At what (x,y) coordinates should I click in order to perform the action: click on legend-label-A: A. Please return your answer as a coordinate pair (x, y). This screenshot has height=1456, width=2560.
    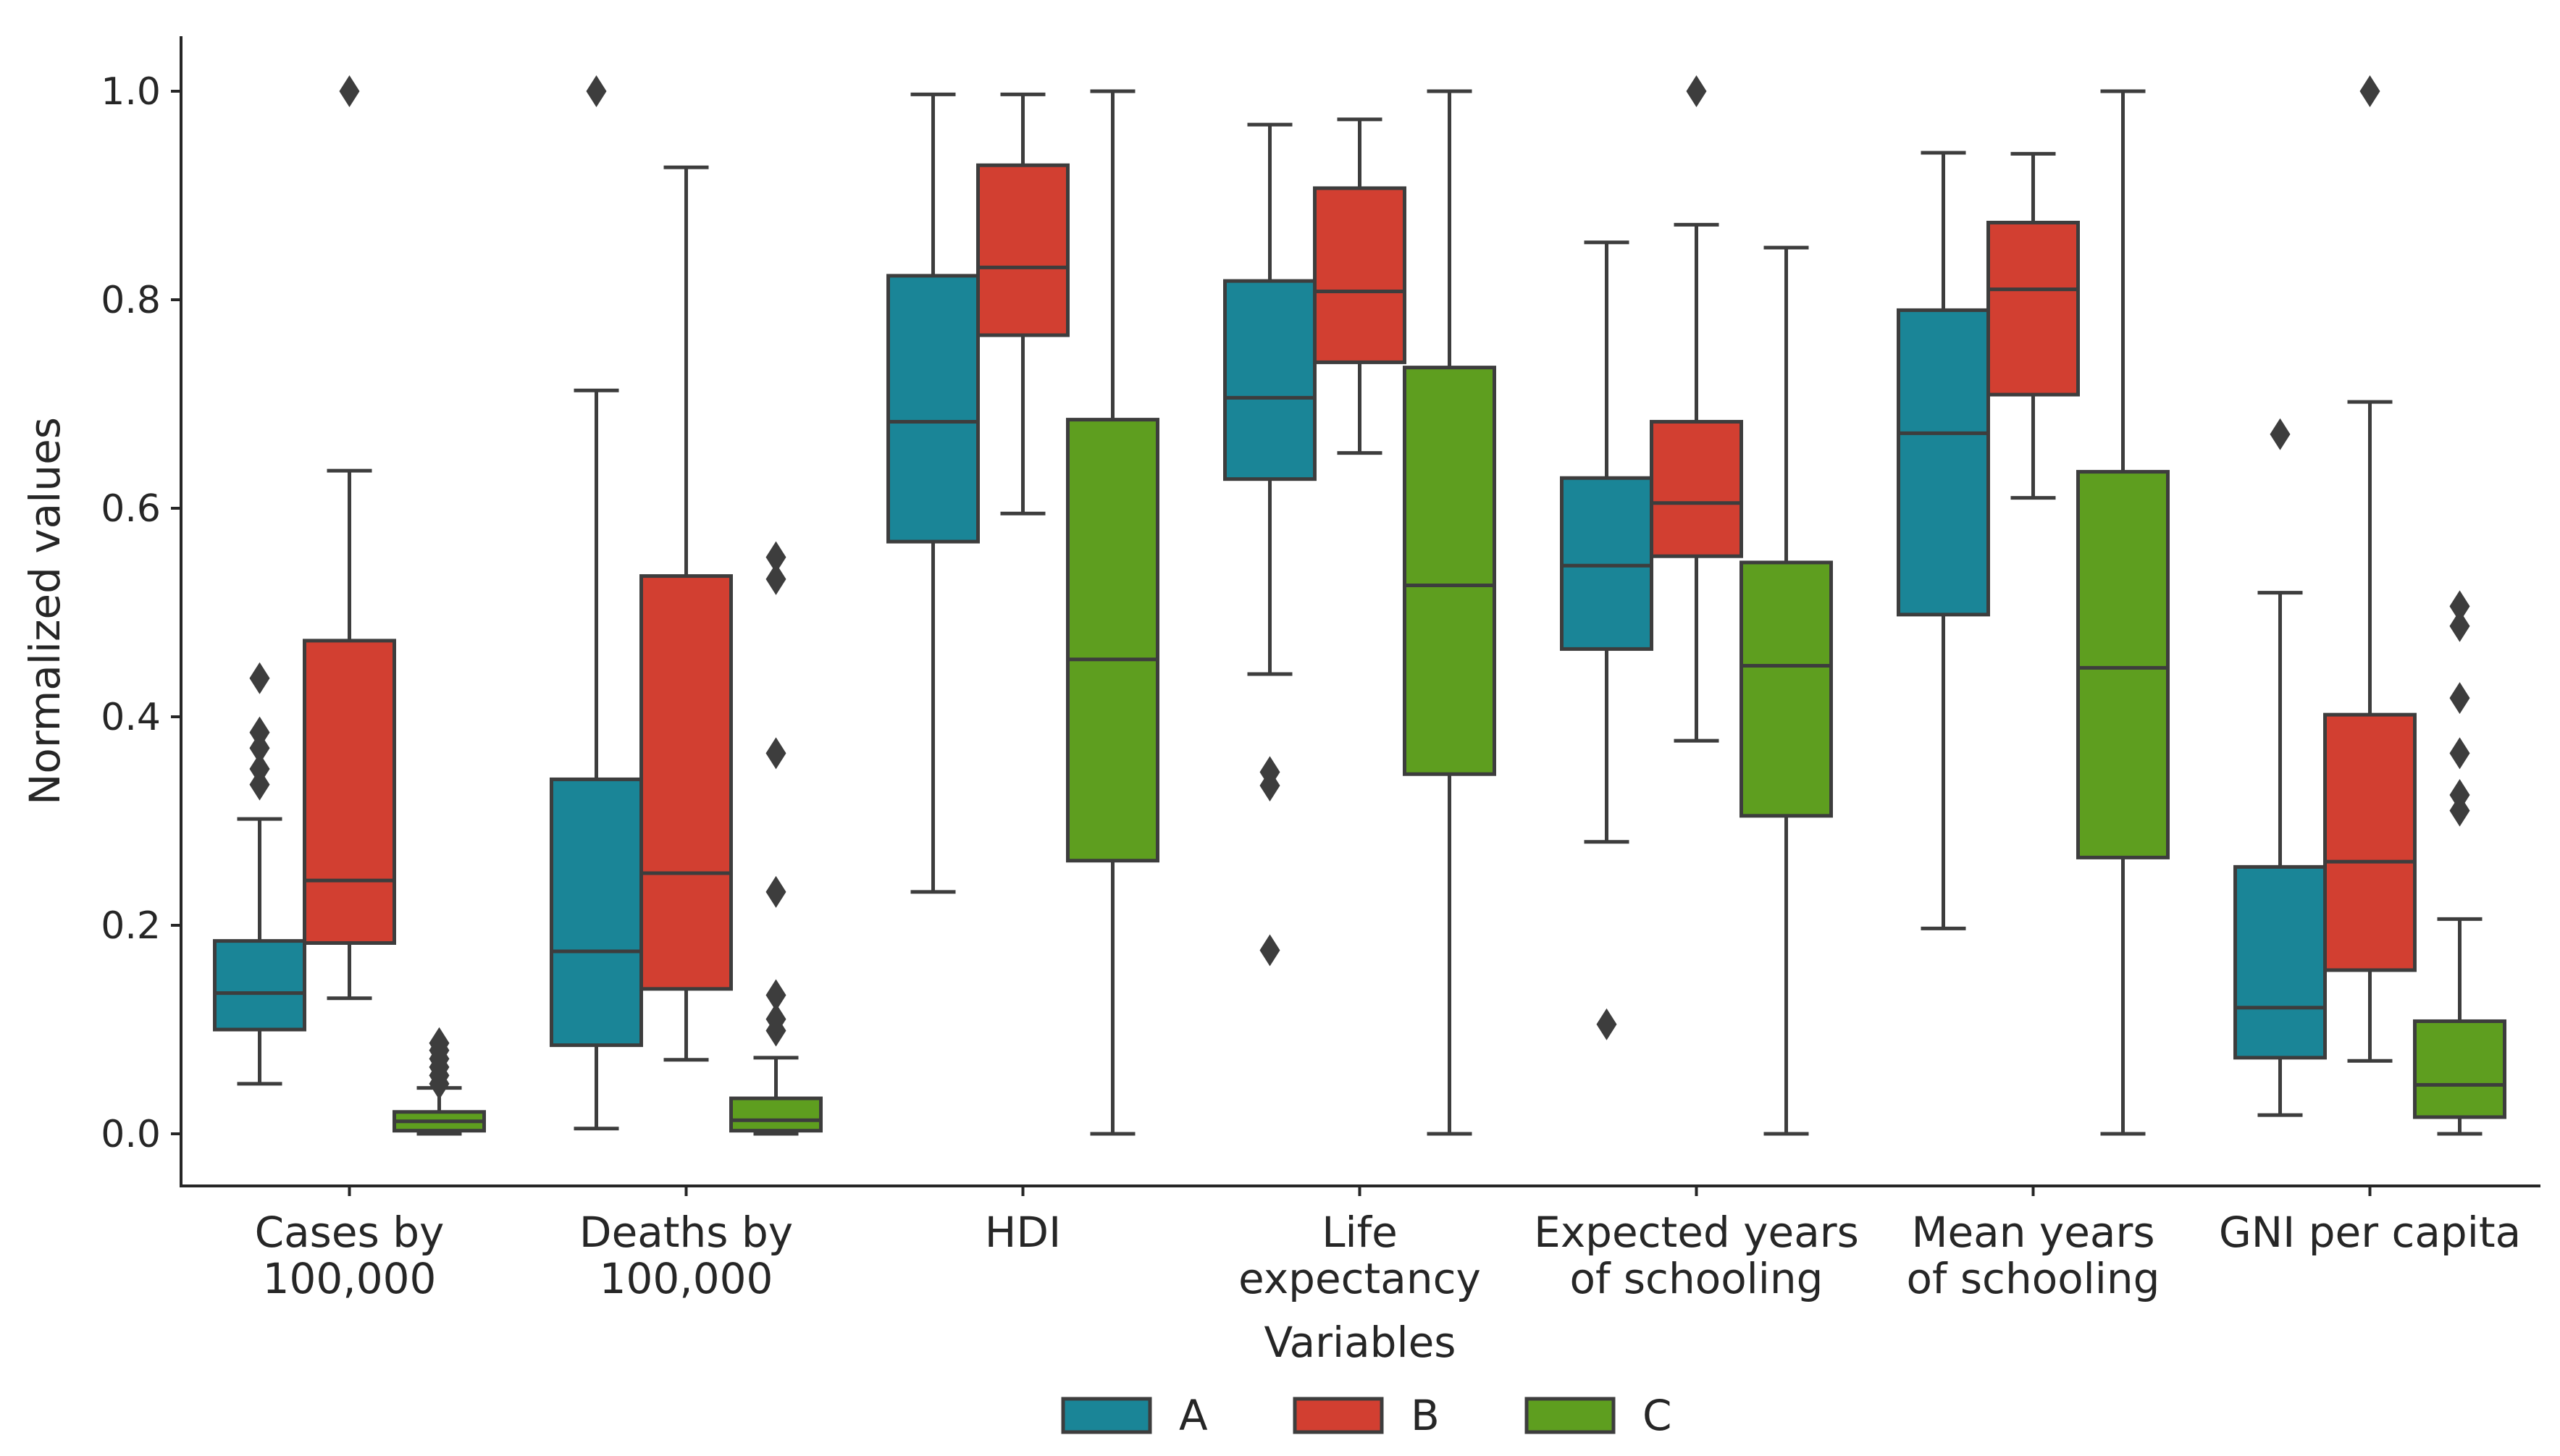
    Looking at the image, I should click on (1193, 1415).